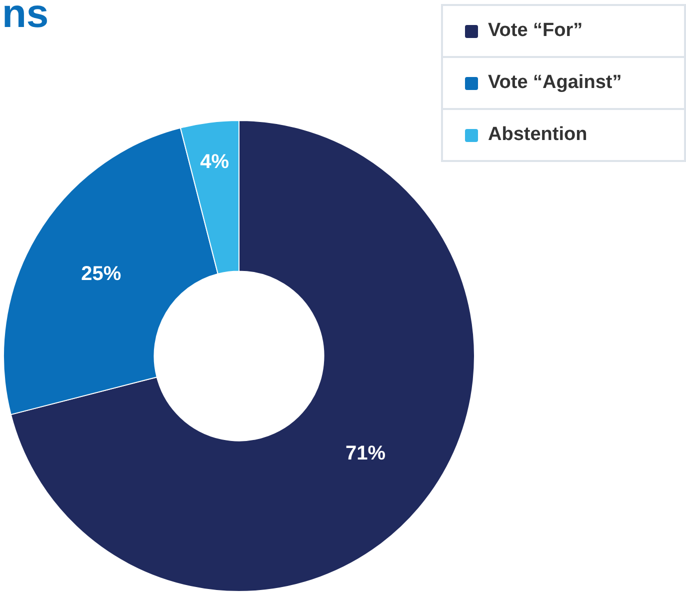  I want to click on legend-label: Vote “For”, so click(535, 31).